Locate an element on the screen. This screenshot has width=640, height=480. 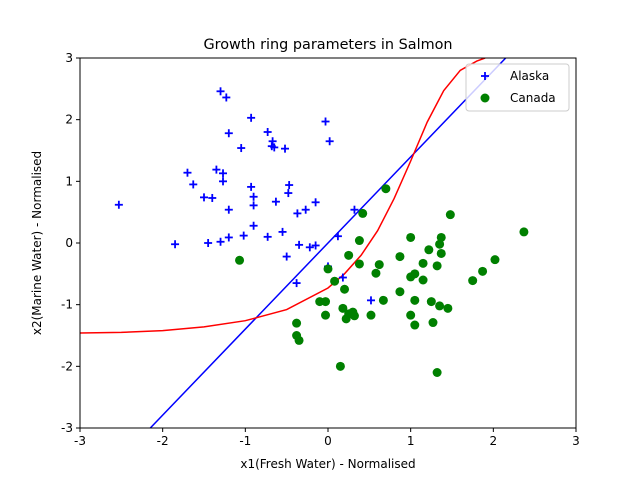
y-tick-label: 1 is located at coordinates (69, 181).